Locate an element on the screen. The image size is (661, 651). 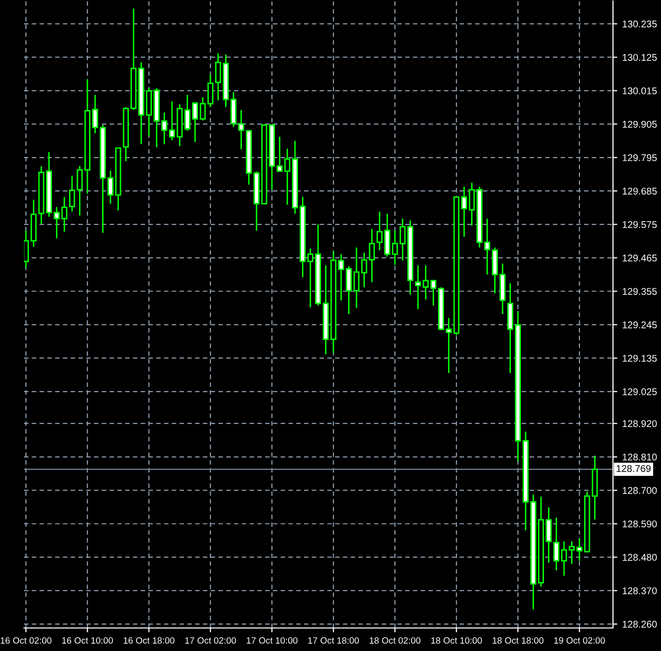
x-tick-label: 19 Oct 02:00 is located at coordinates (579, 640).